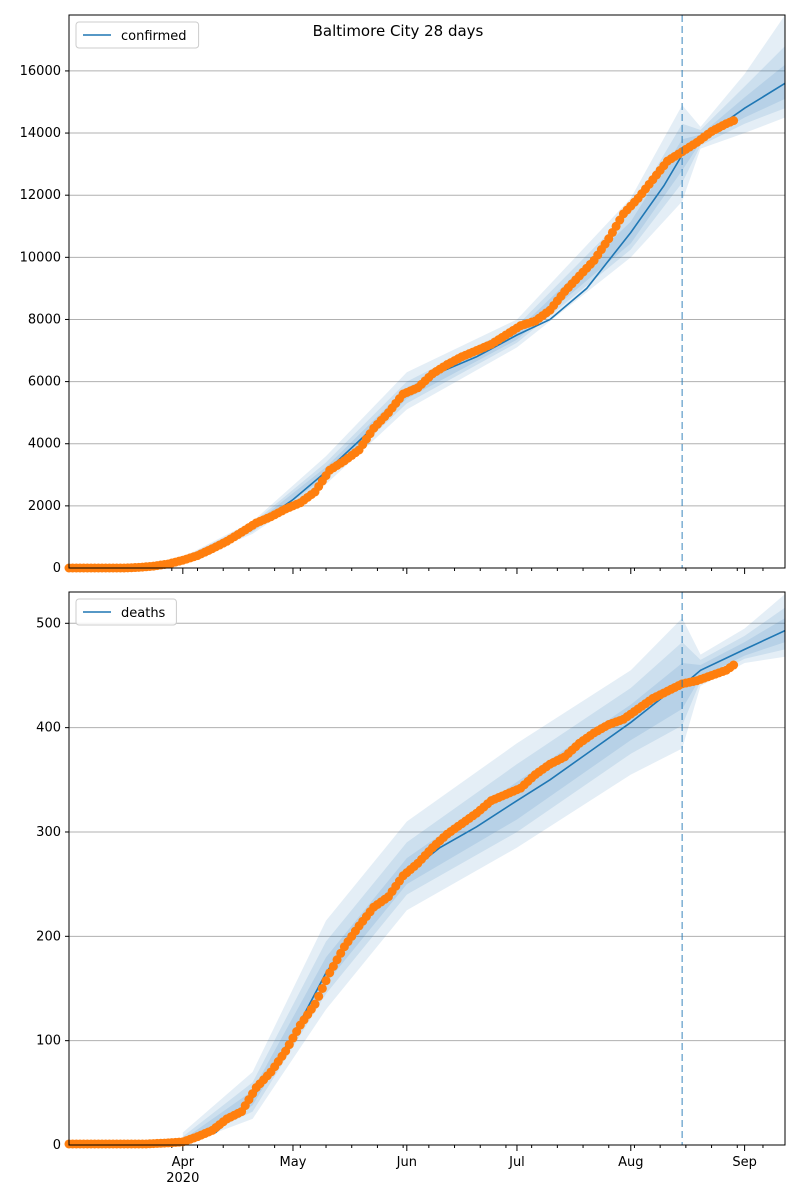 This screenshot has width=800, height=1200. What do you see at coordinates (744, 1162) in the screenshot?
I see `x-tick-label: Sep` at bounding box center [744, 1162].